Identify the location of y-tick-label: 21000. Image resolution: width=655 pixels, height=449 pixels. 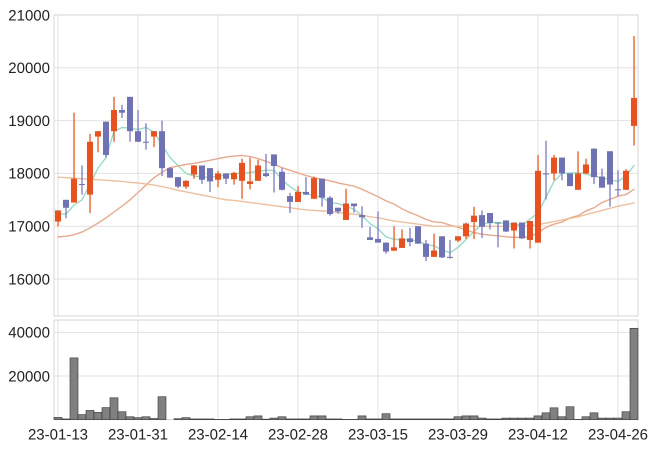
(29, 15).